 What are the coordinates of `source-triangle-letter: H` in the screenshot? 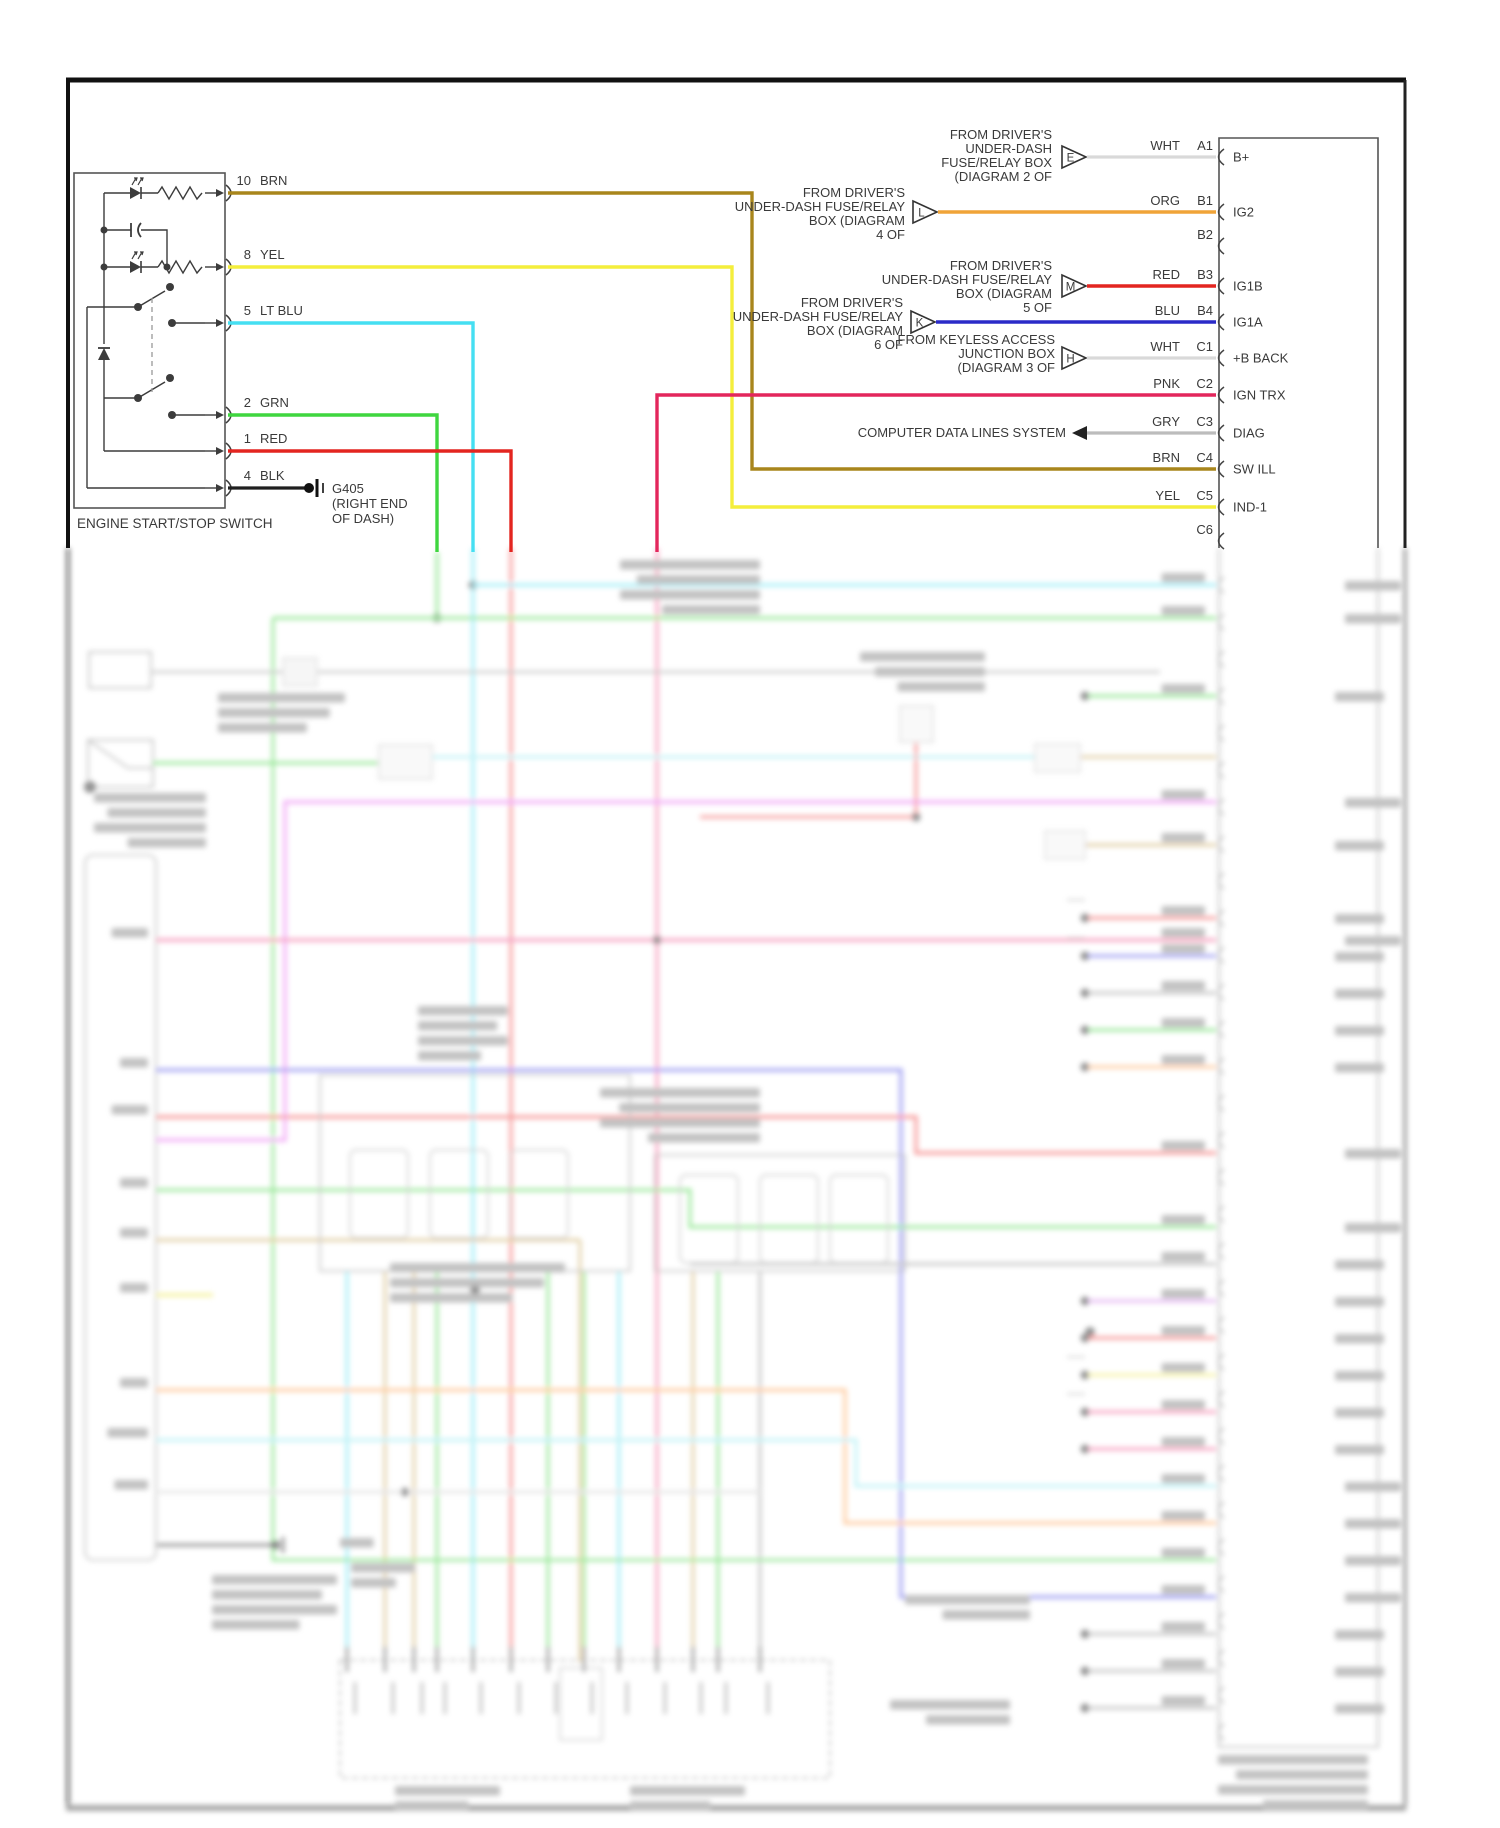 It's located at (1070, 360).